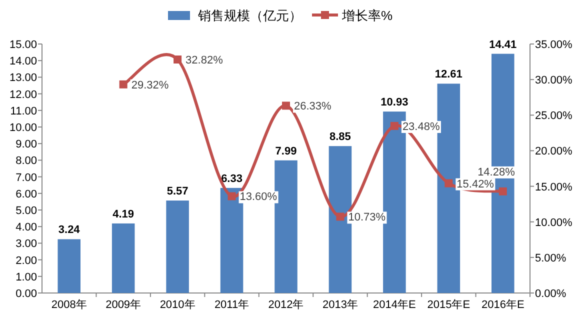 Image resolution: width=586 pixels, height=321 pixels. What do you see at coordinates (26, 194) in the screenshot?
I see `y-tick-label: 6.00` at bounding box center [26, 194].